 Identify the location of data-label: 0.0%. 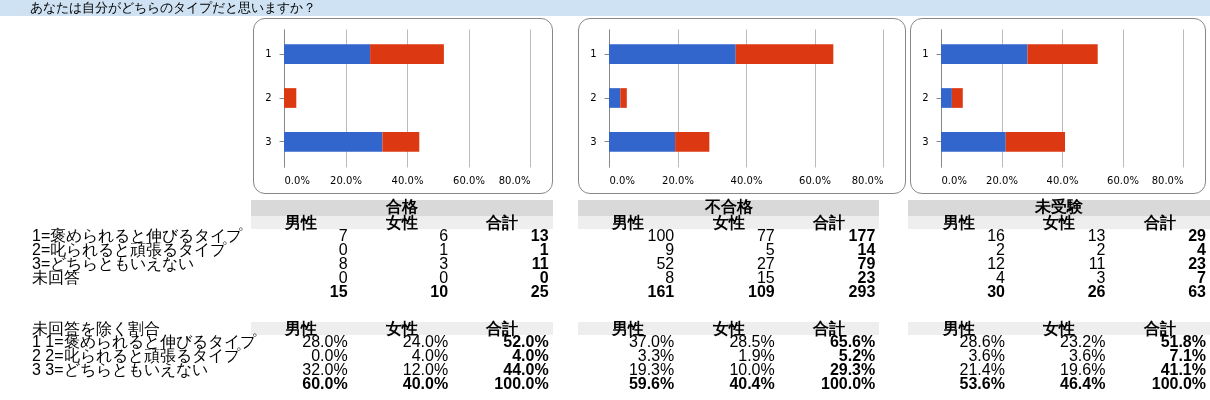
(330, 355).